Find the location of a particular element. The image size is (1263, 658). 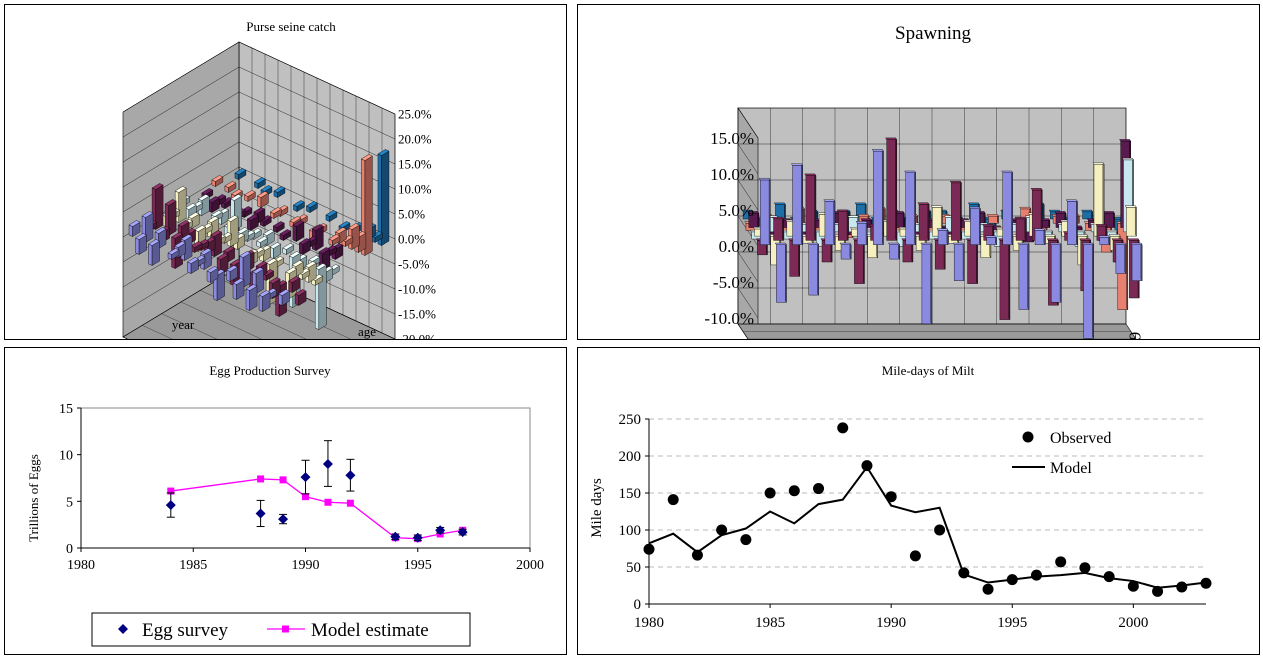

y-tick-label: -5.0% is located at coordinates (733, 282).